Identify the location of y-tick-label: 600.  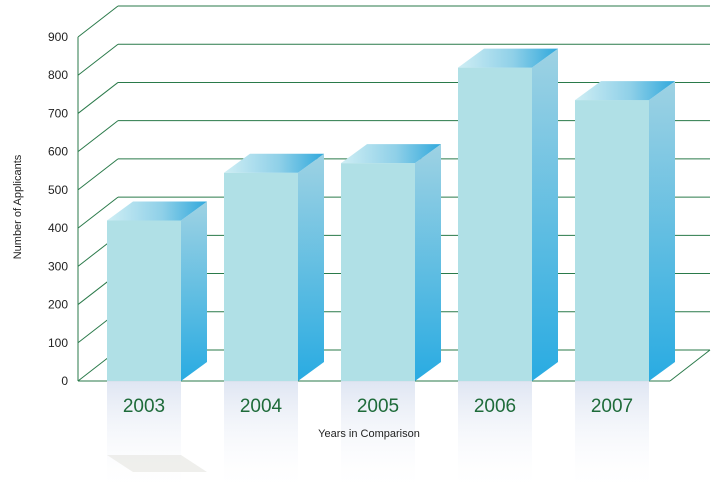
(58, 152).